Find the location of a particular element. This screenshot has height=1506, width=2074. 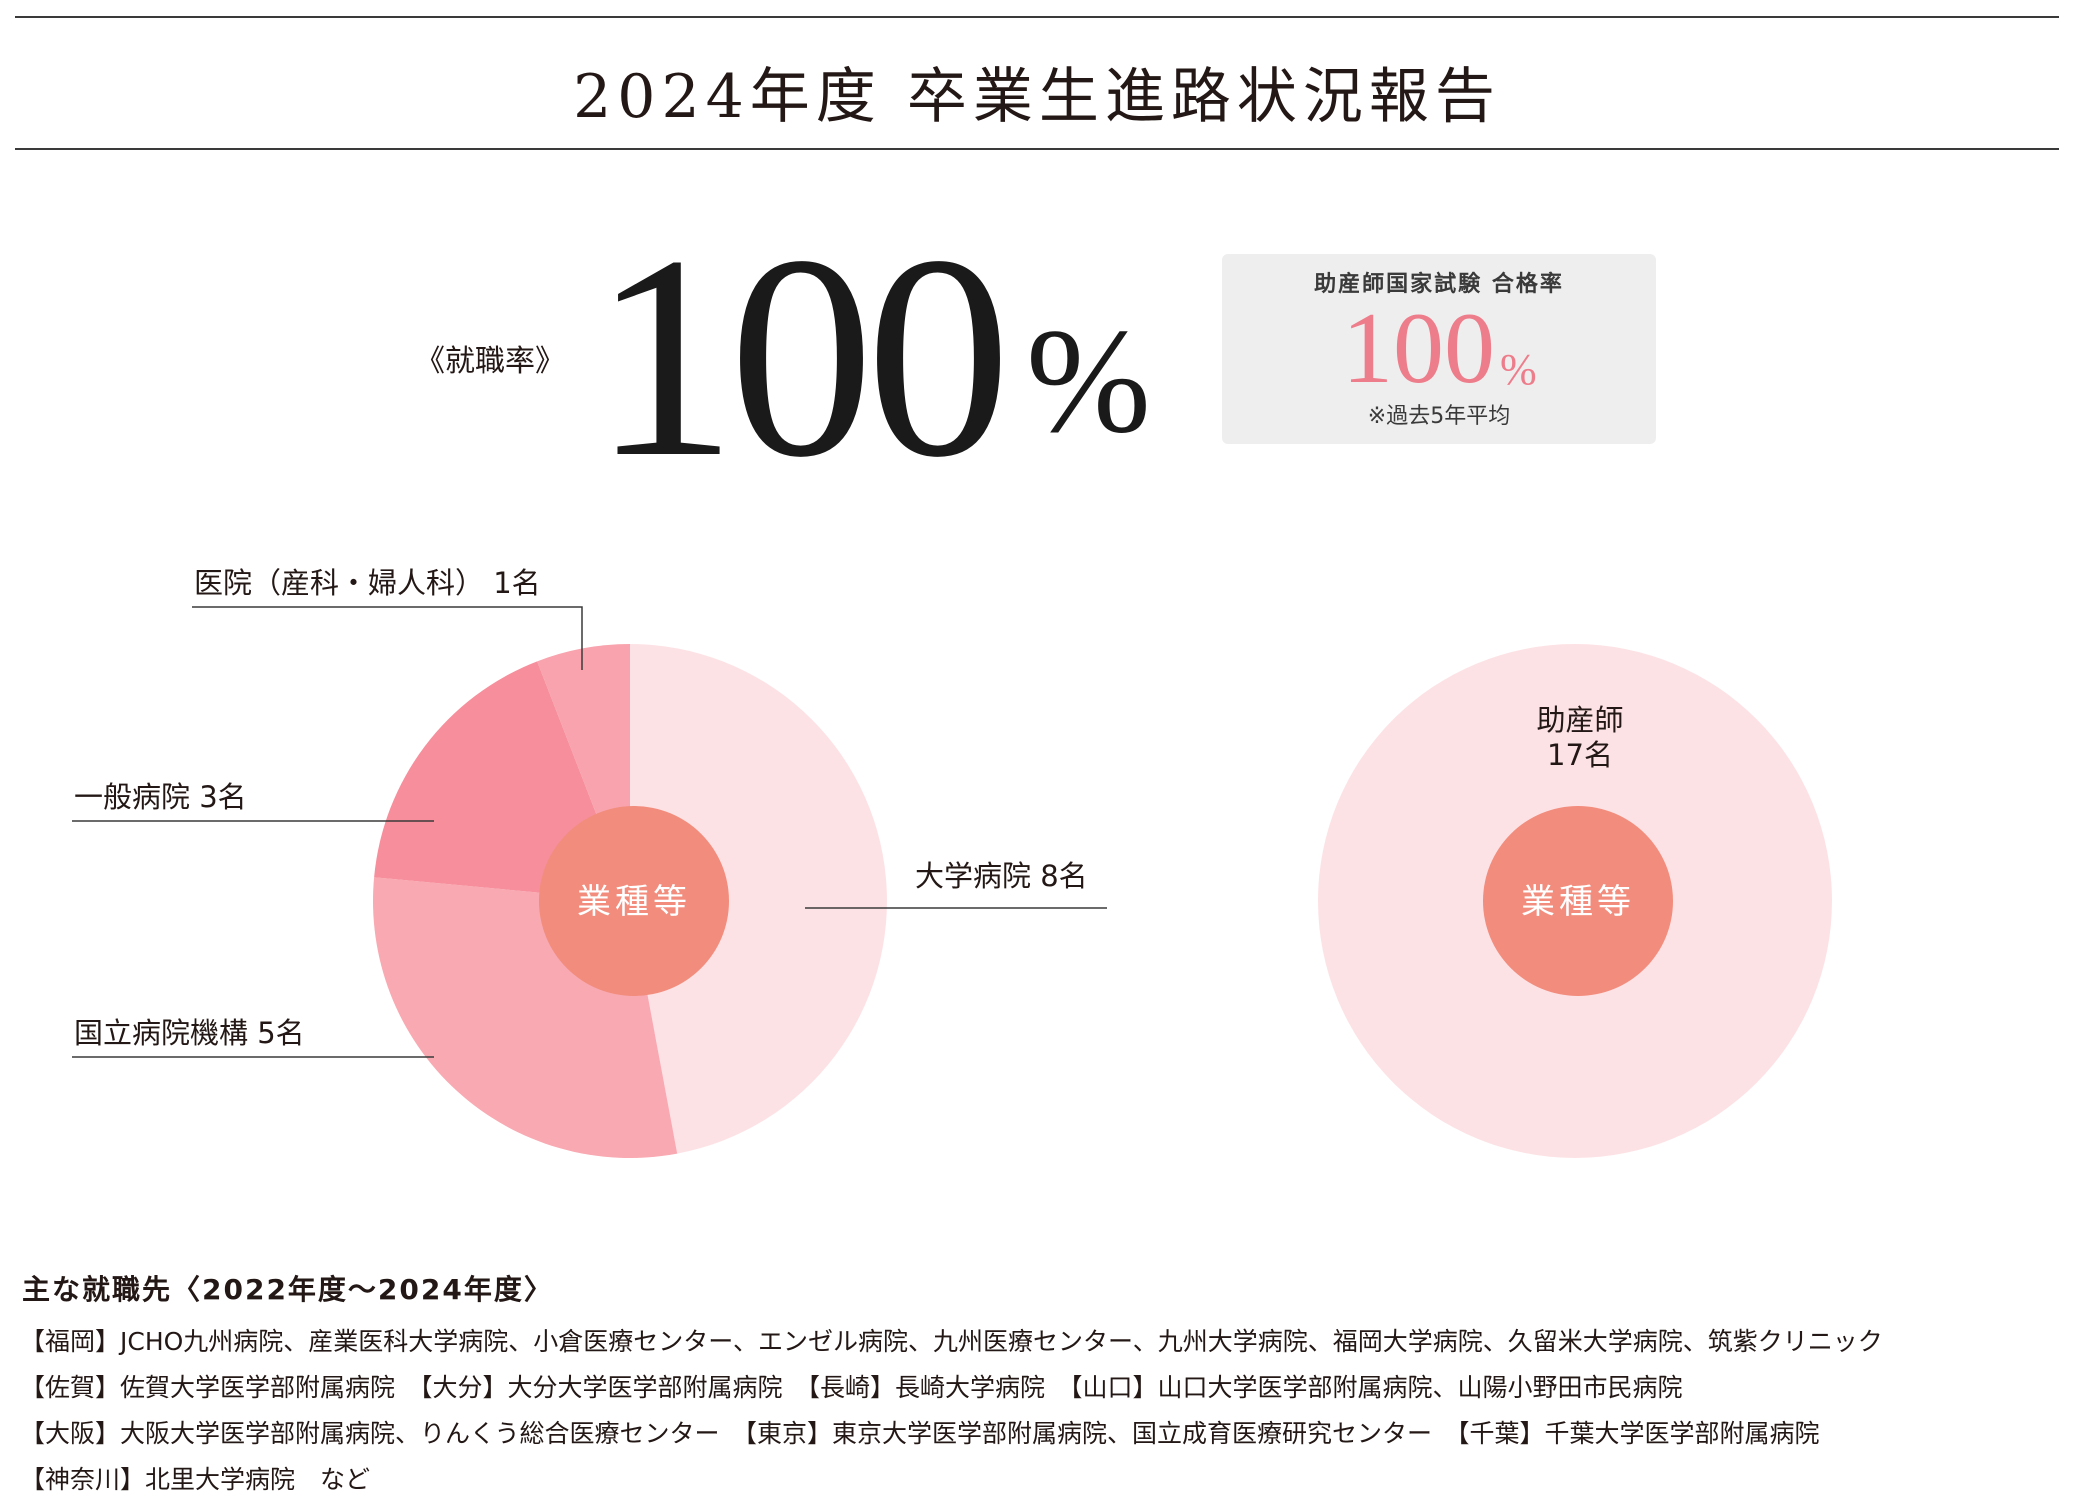

exam-pass-rate-title: 助産師国家試験 合格率 is located at coordinates (1439, 284).